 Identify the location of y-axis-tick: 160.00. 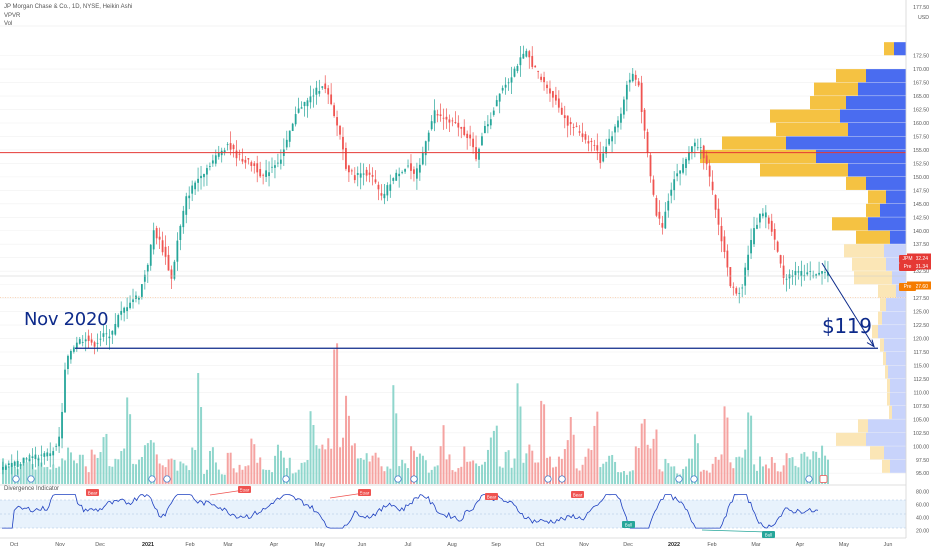
(921, 124).